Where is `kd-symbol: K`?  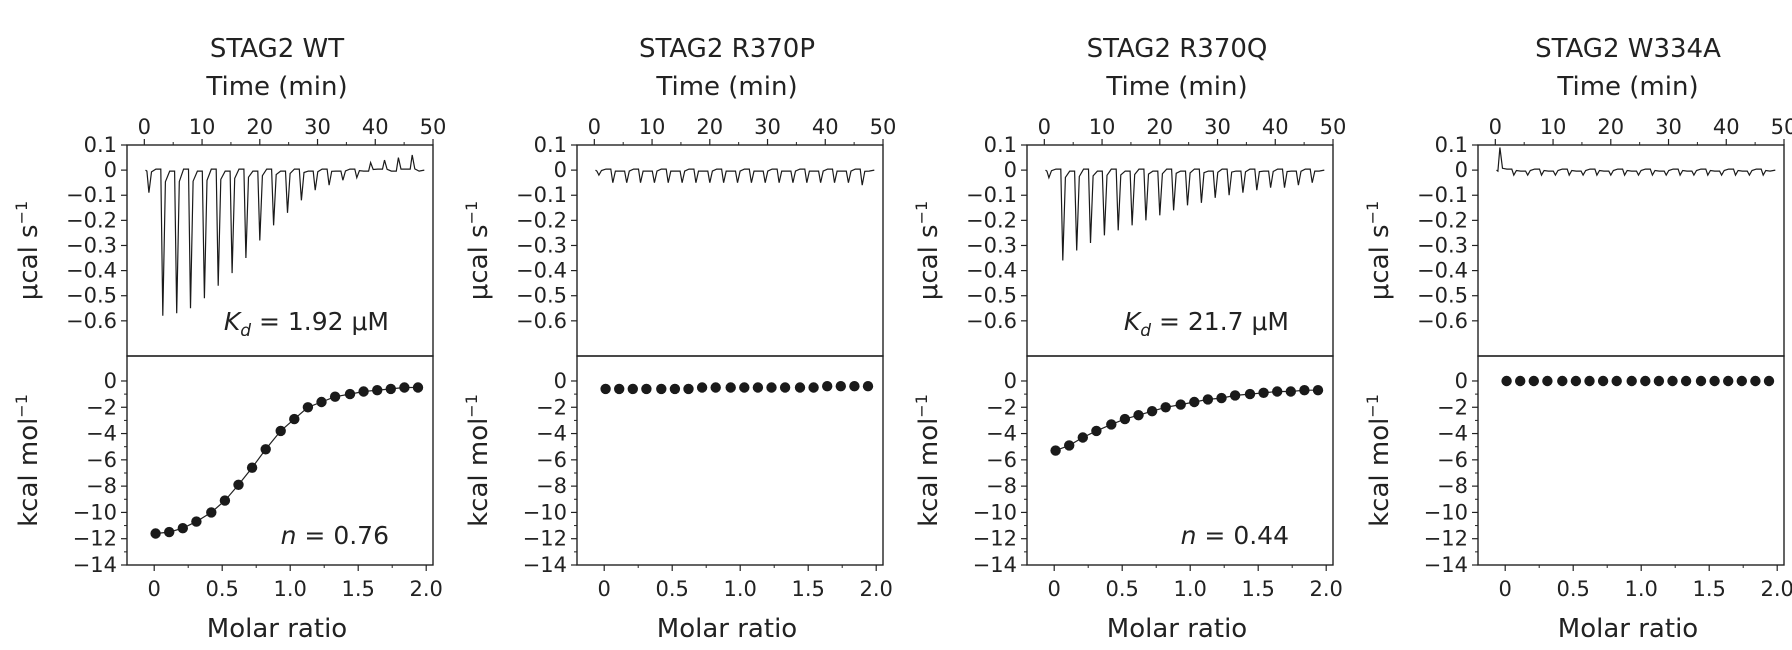
kd-symbol: K is located at coordinates (1133, 321).